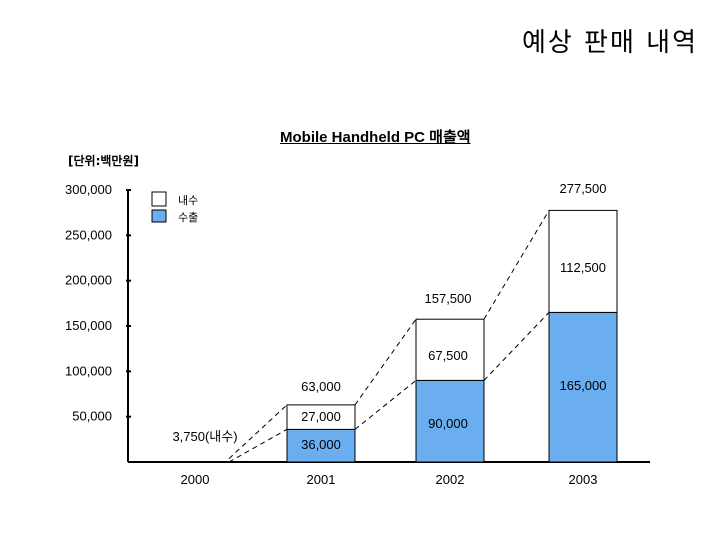 This screenshot has height=540, width=720. Describe the element at coordinates (321, 479) in the screenshot. I see `x-tick-label: 2001` at that location.